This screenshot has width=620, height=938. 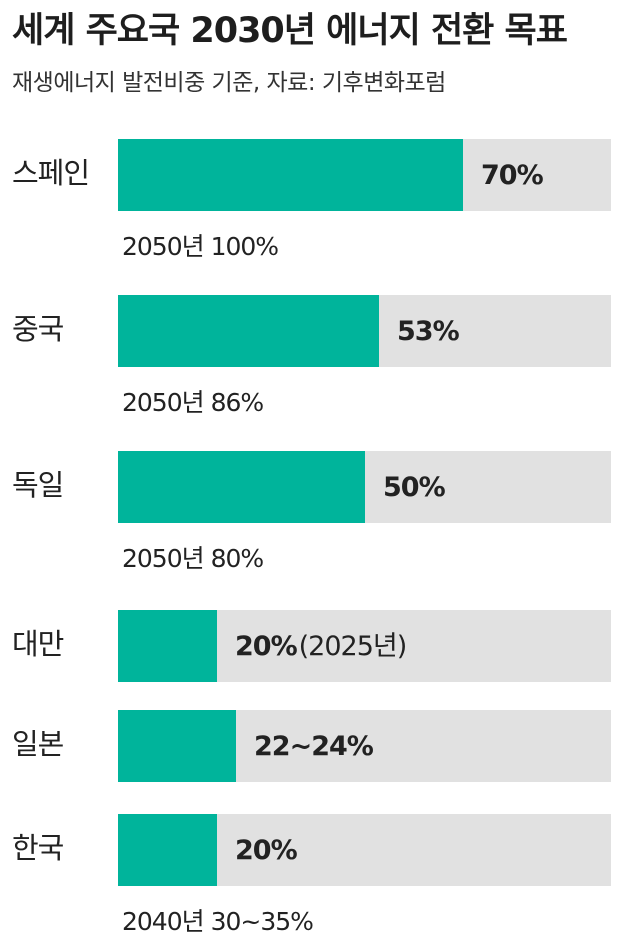 I want to click on value-label: 22~24%, so click(x=314, y=746).